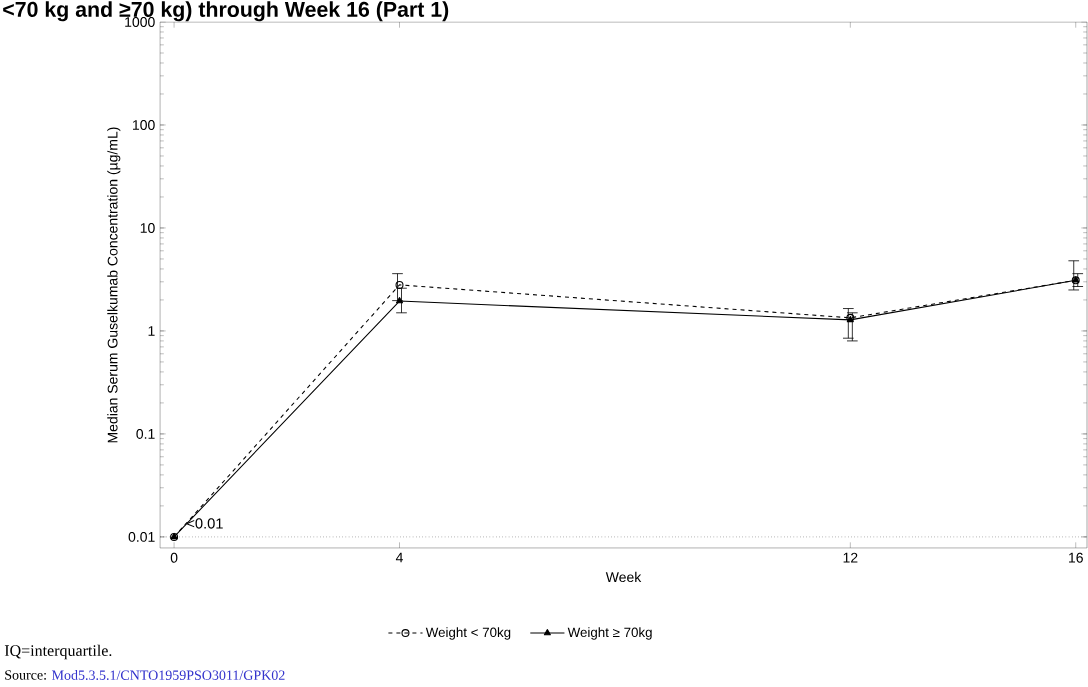 Image resolution: width=1088 pixels, height=687 pixels. What do you see at coordinates (850, 557) in the screenshot?
I see `x-tick-label: 12` at bounding box center [850, 557].